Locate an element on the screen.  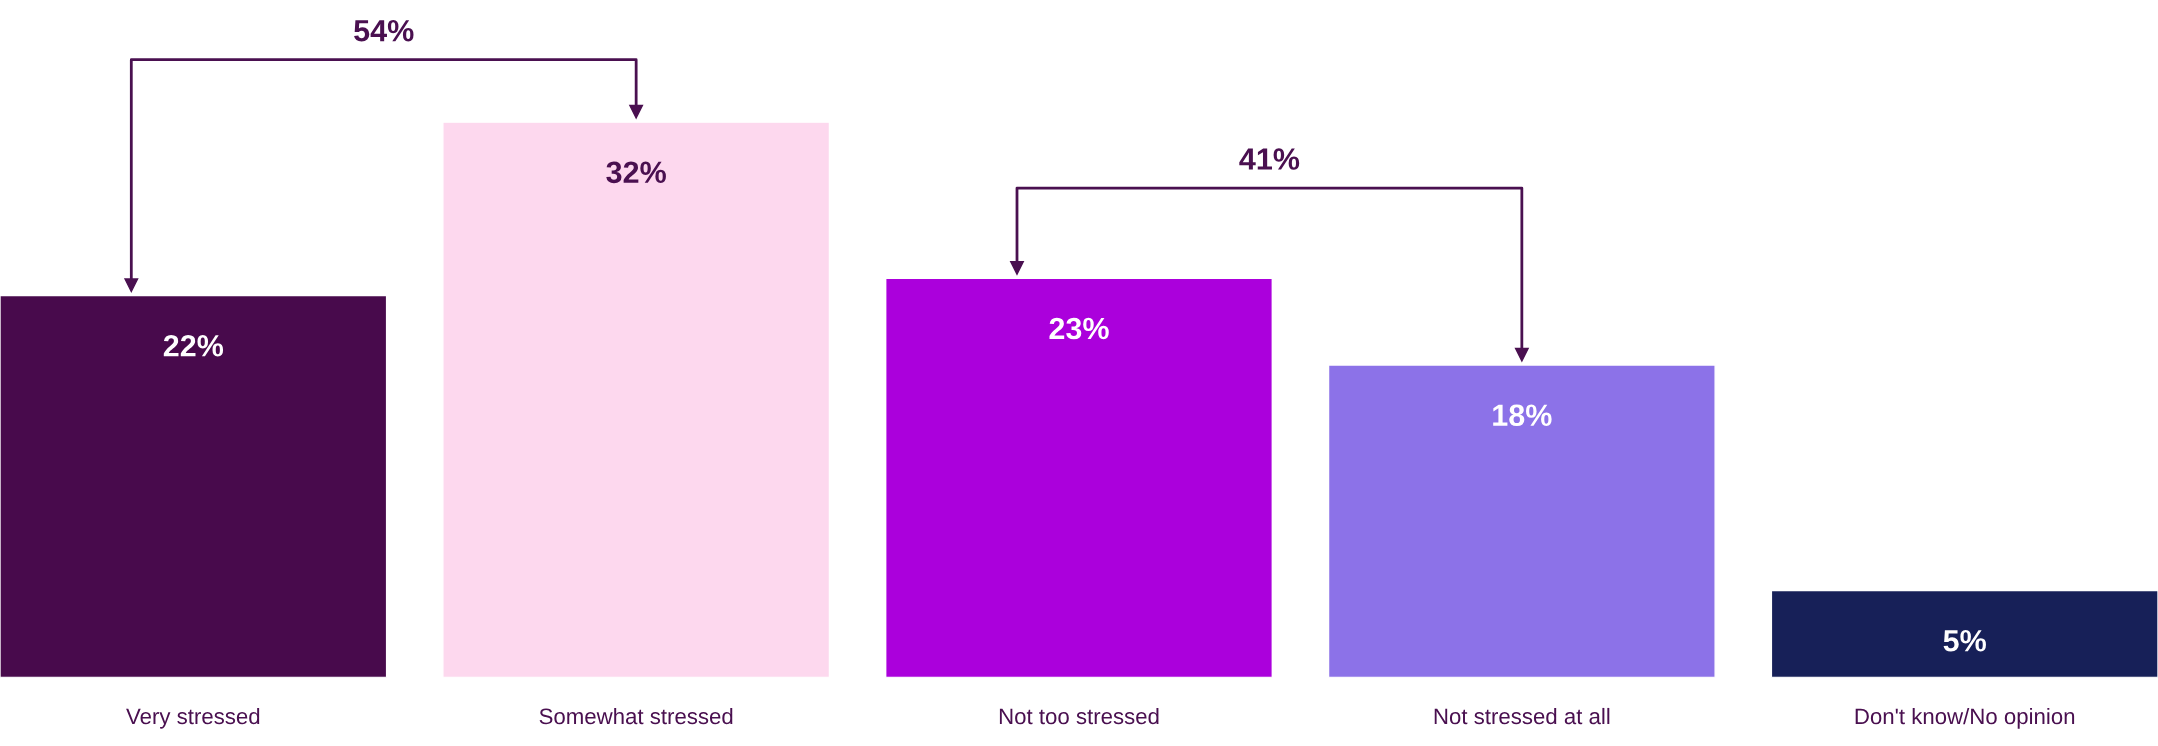
x-tick-label: Somewhat stressed is located at coordinates (636, 716).